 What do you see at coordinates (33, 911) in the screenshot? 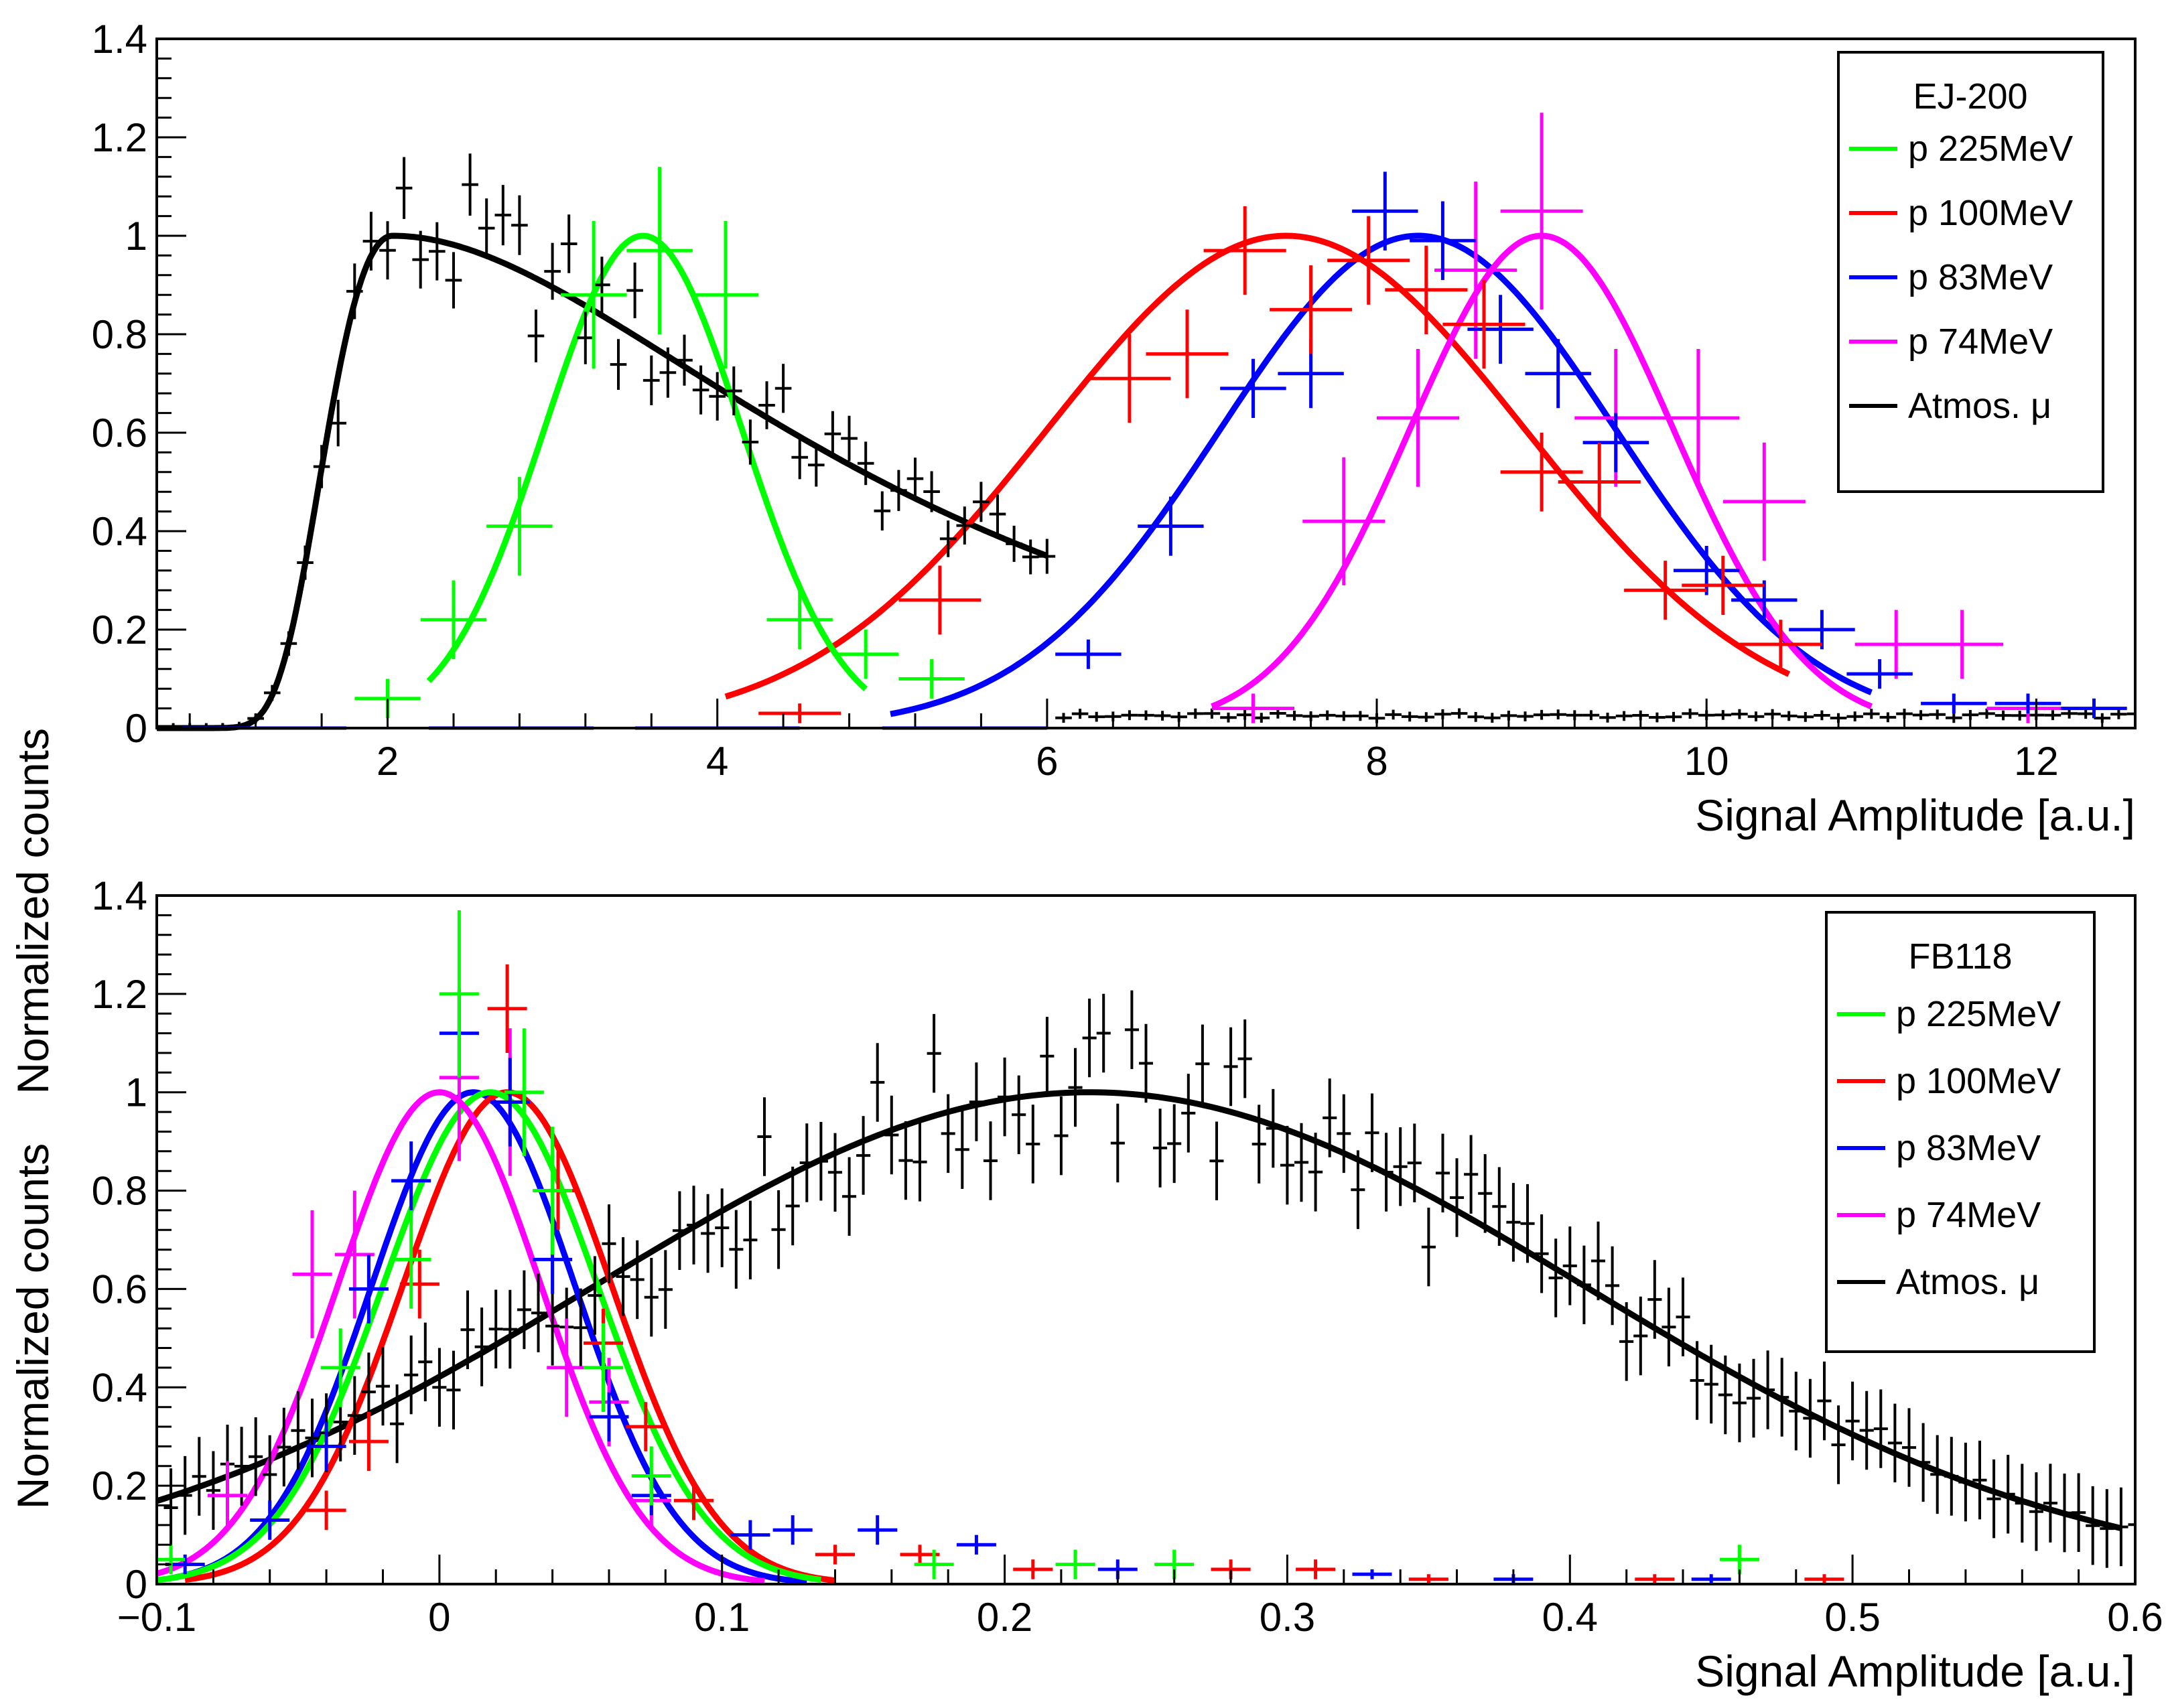
I see `y-axis-title: Normalized counts` at bounding box center [33, 911].